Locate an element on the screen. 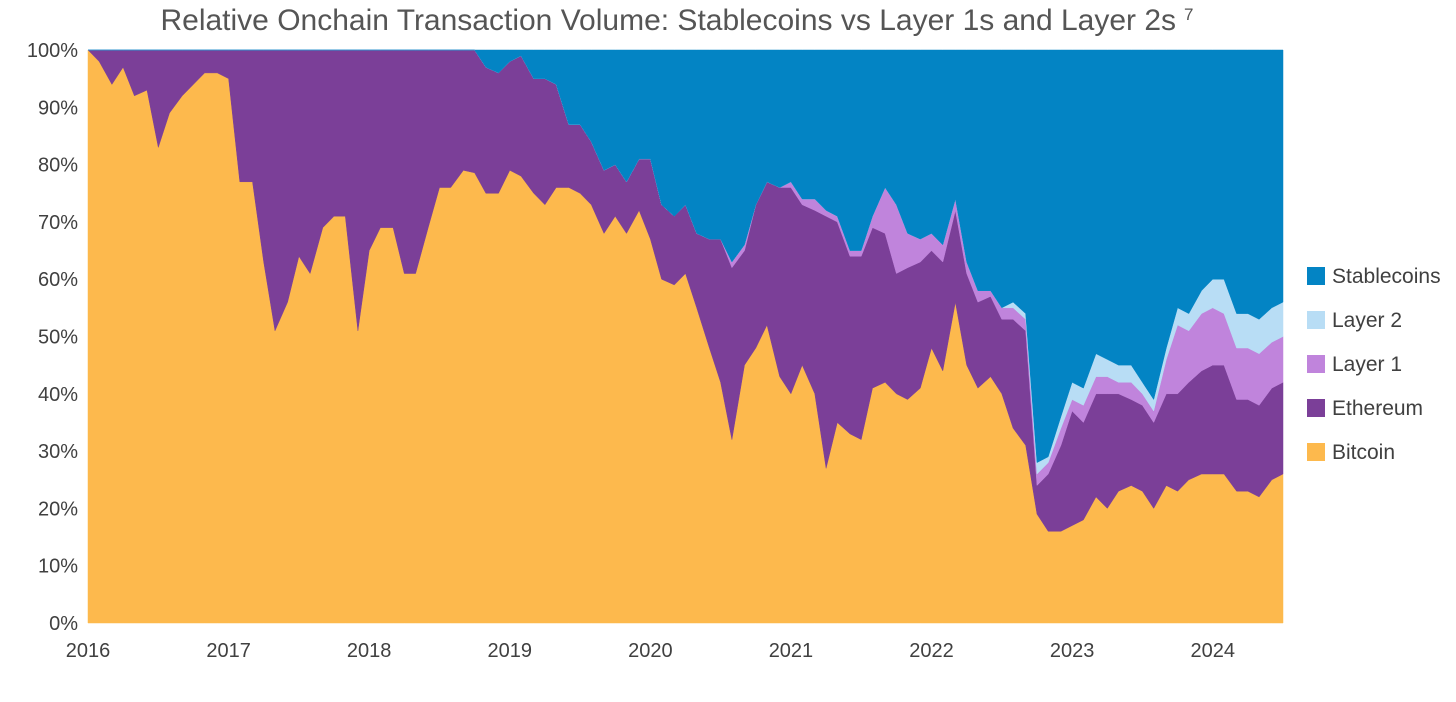  y-tick-label: 40% is located at coordinates (58, 395).